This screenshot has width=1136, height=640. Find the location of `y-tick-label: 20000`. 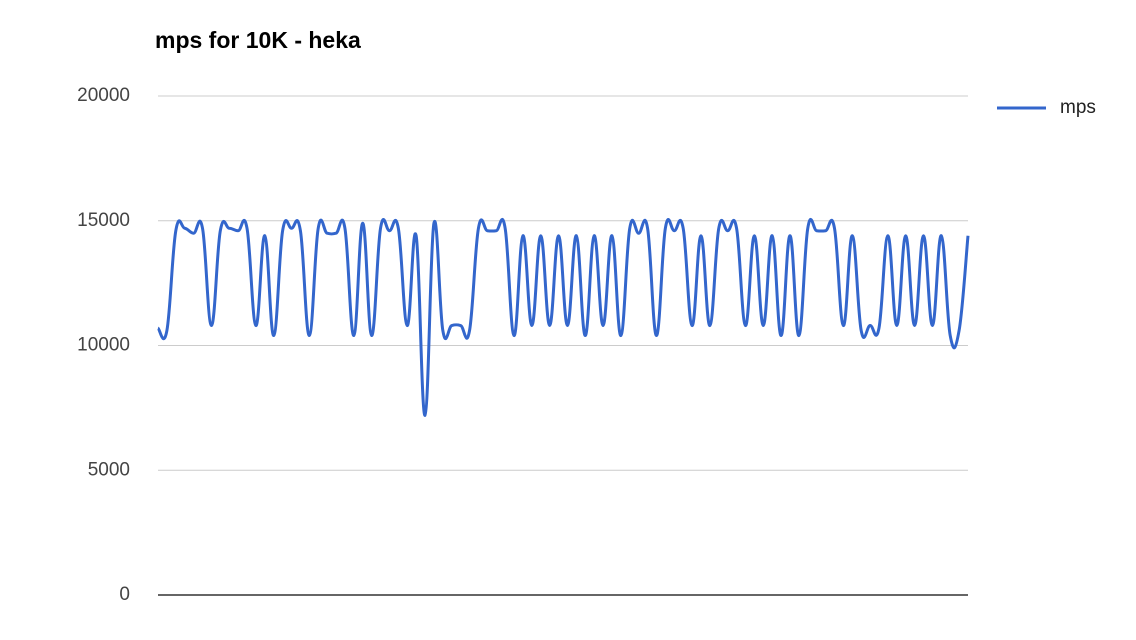

y-tick-label: 20000 is located at coordinates (103, 95).